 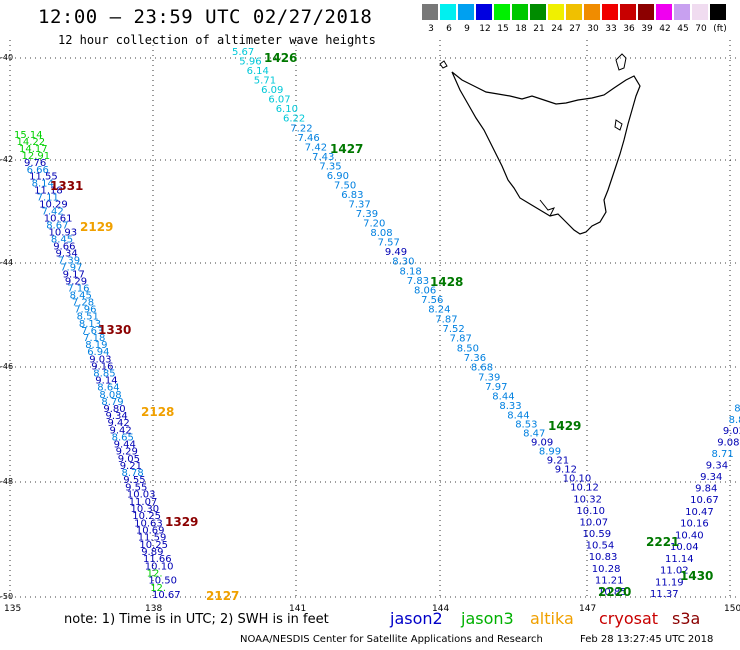 What do you see at coordinates (6, 366) in the screenshot?
I see `latitude-label: -46` at bounding box center [6, 366].